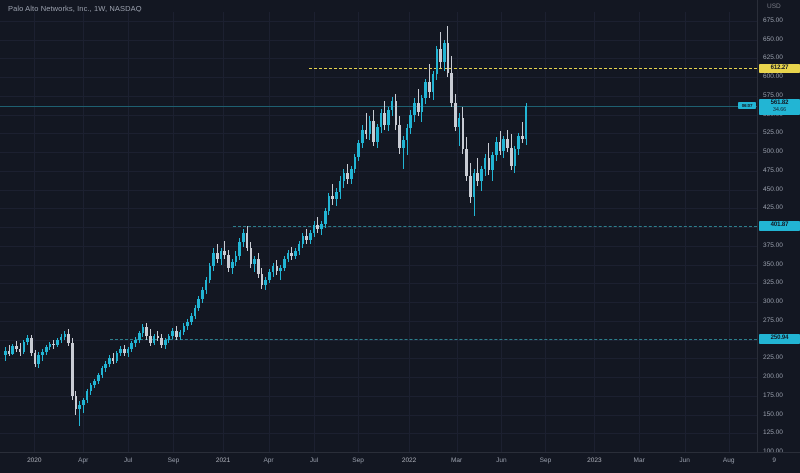 This screenshot has width=800, height=473. I want to click on last-price-tag: 561.82 34.66, so click(779, 107).